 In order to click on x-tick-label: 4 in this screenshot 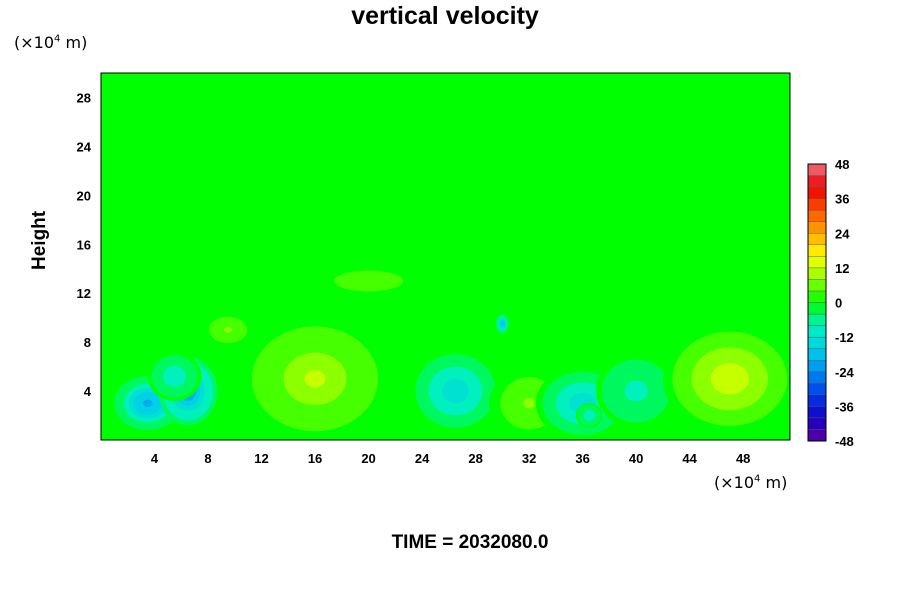, I will do `click(155, 458)`.